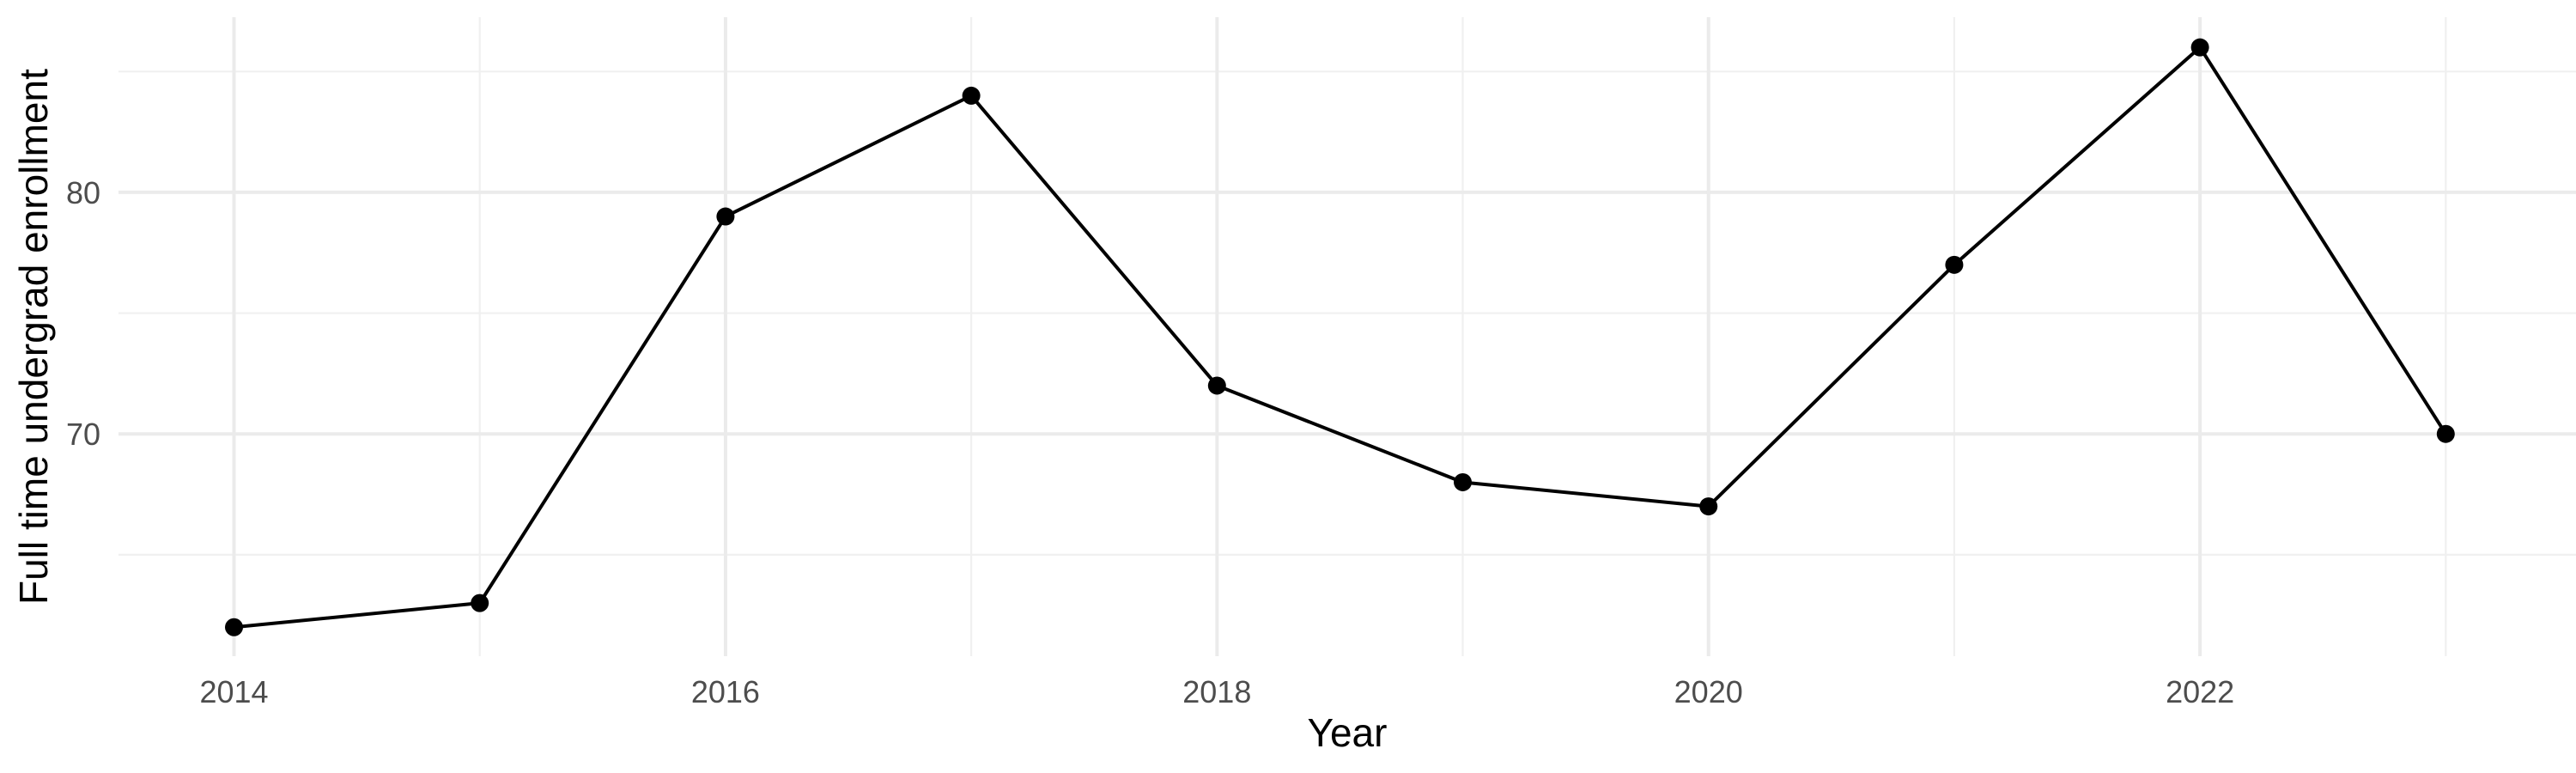 This screenshot has height=773, width=2576. Describe the element at coordinates (726, 691) in the screenshot. I see `x-tick-label: 2016` at that location.